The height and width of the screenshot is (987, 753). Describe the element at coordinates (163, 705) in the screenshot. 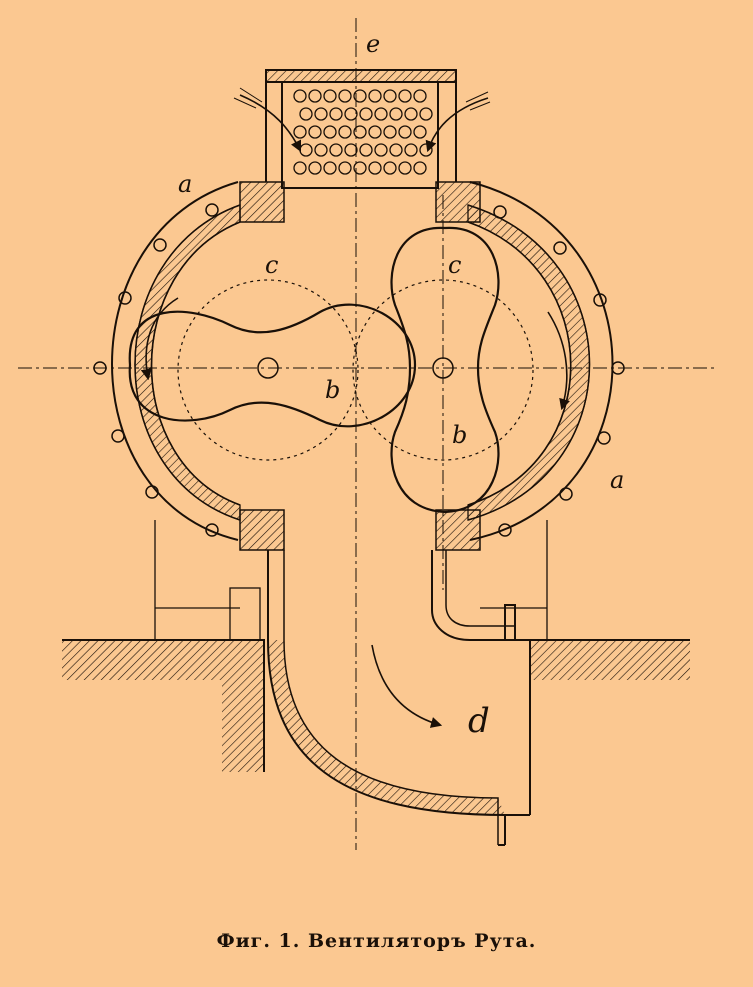

I see `foundation-left` at that location.